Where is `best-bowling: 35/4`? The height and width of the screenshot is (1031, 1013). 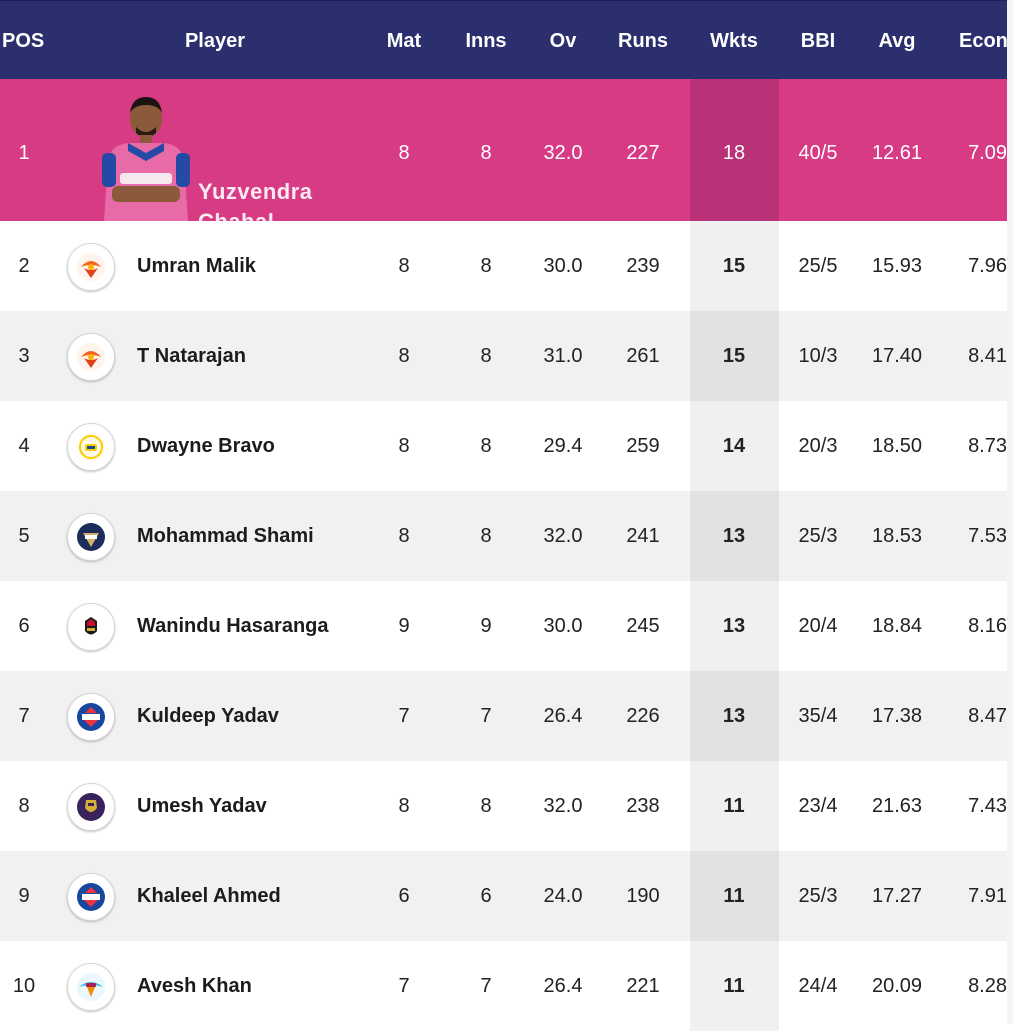 best-bowling: 35/4 is located at coordinates (818, 716).